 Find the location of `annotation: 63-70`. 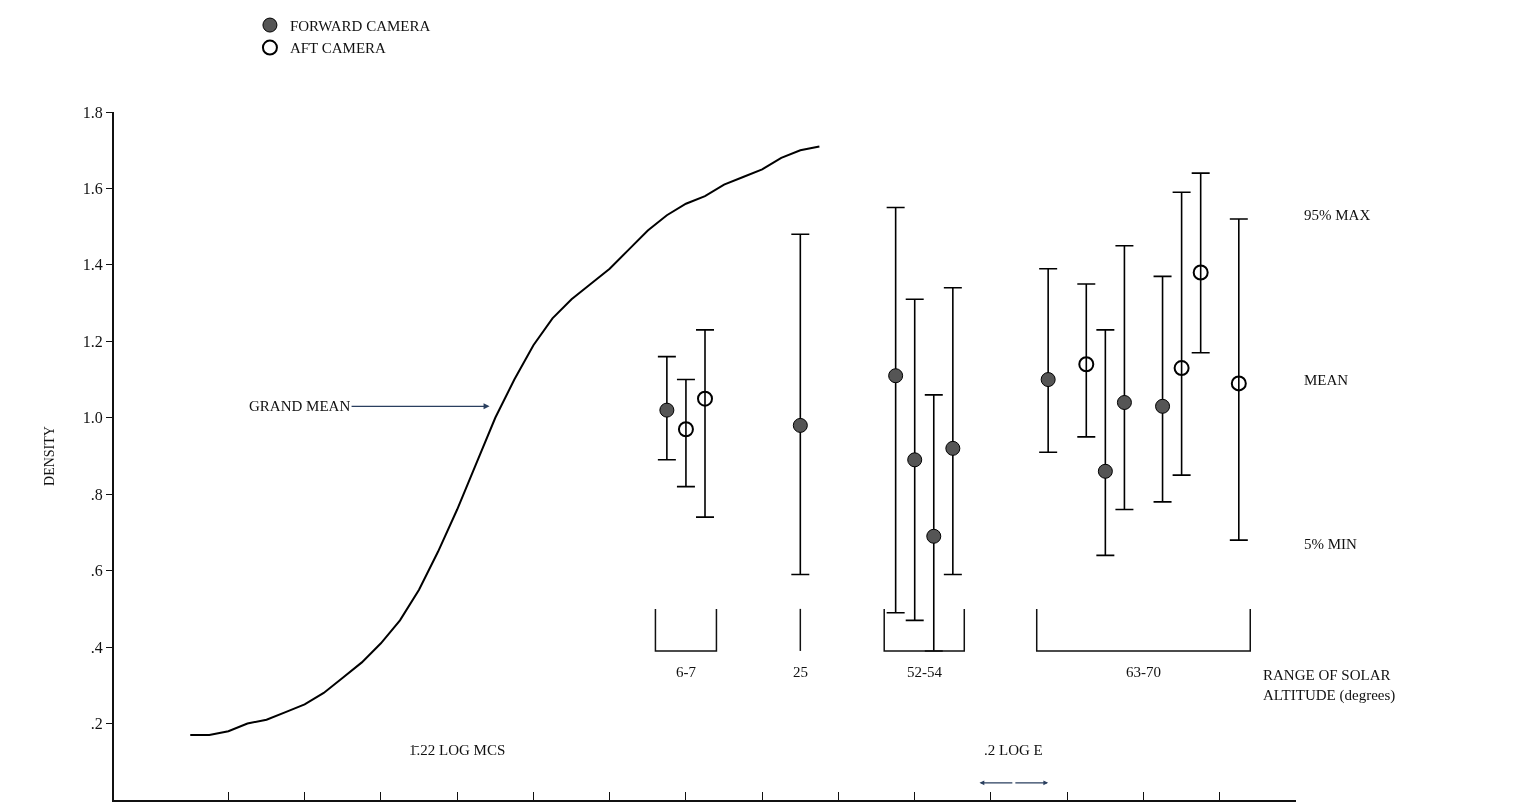

annotation: 63-70 is located at coordinates (1143, 672).